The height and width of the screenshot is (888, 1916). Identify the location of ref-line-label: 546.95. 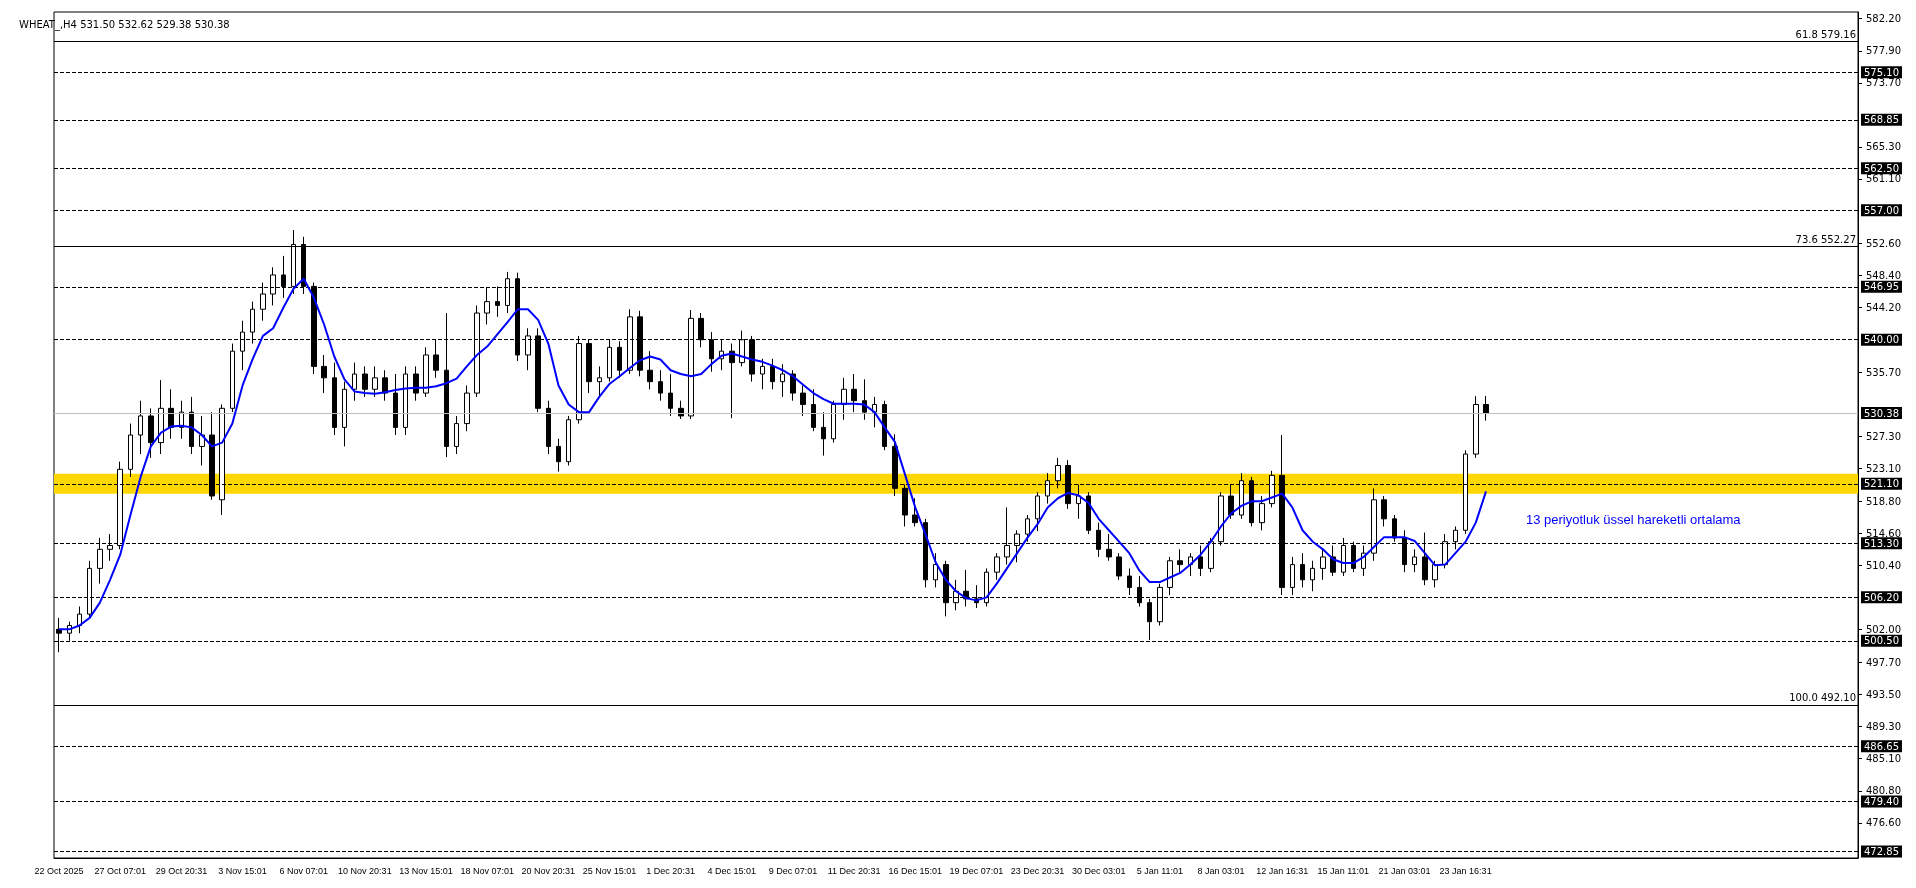
(1881, 287).